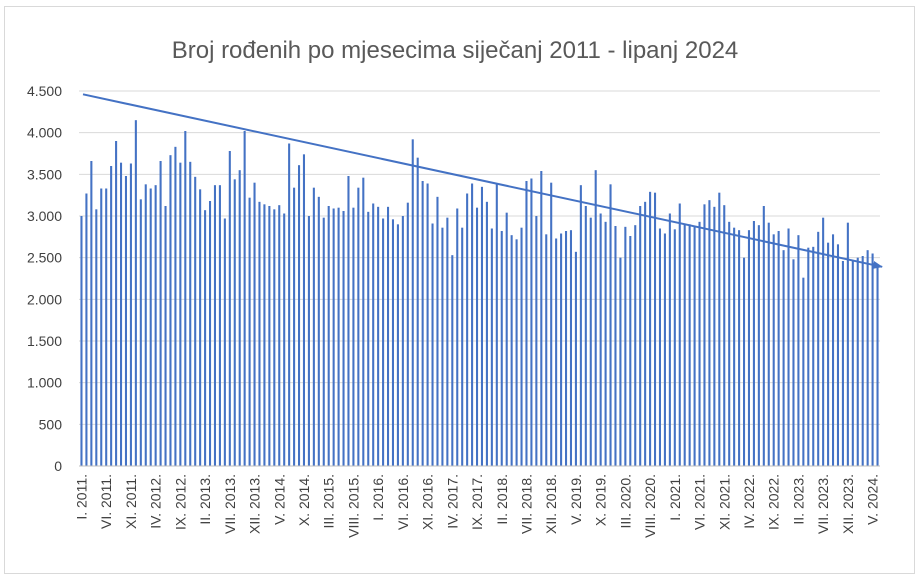 This screenshot has height=581, width=921. I want to click on y-tick-label: 2.500, so click(44, 258).